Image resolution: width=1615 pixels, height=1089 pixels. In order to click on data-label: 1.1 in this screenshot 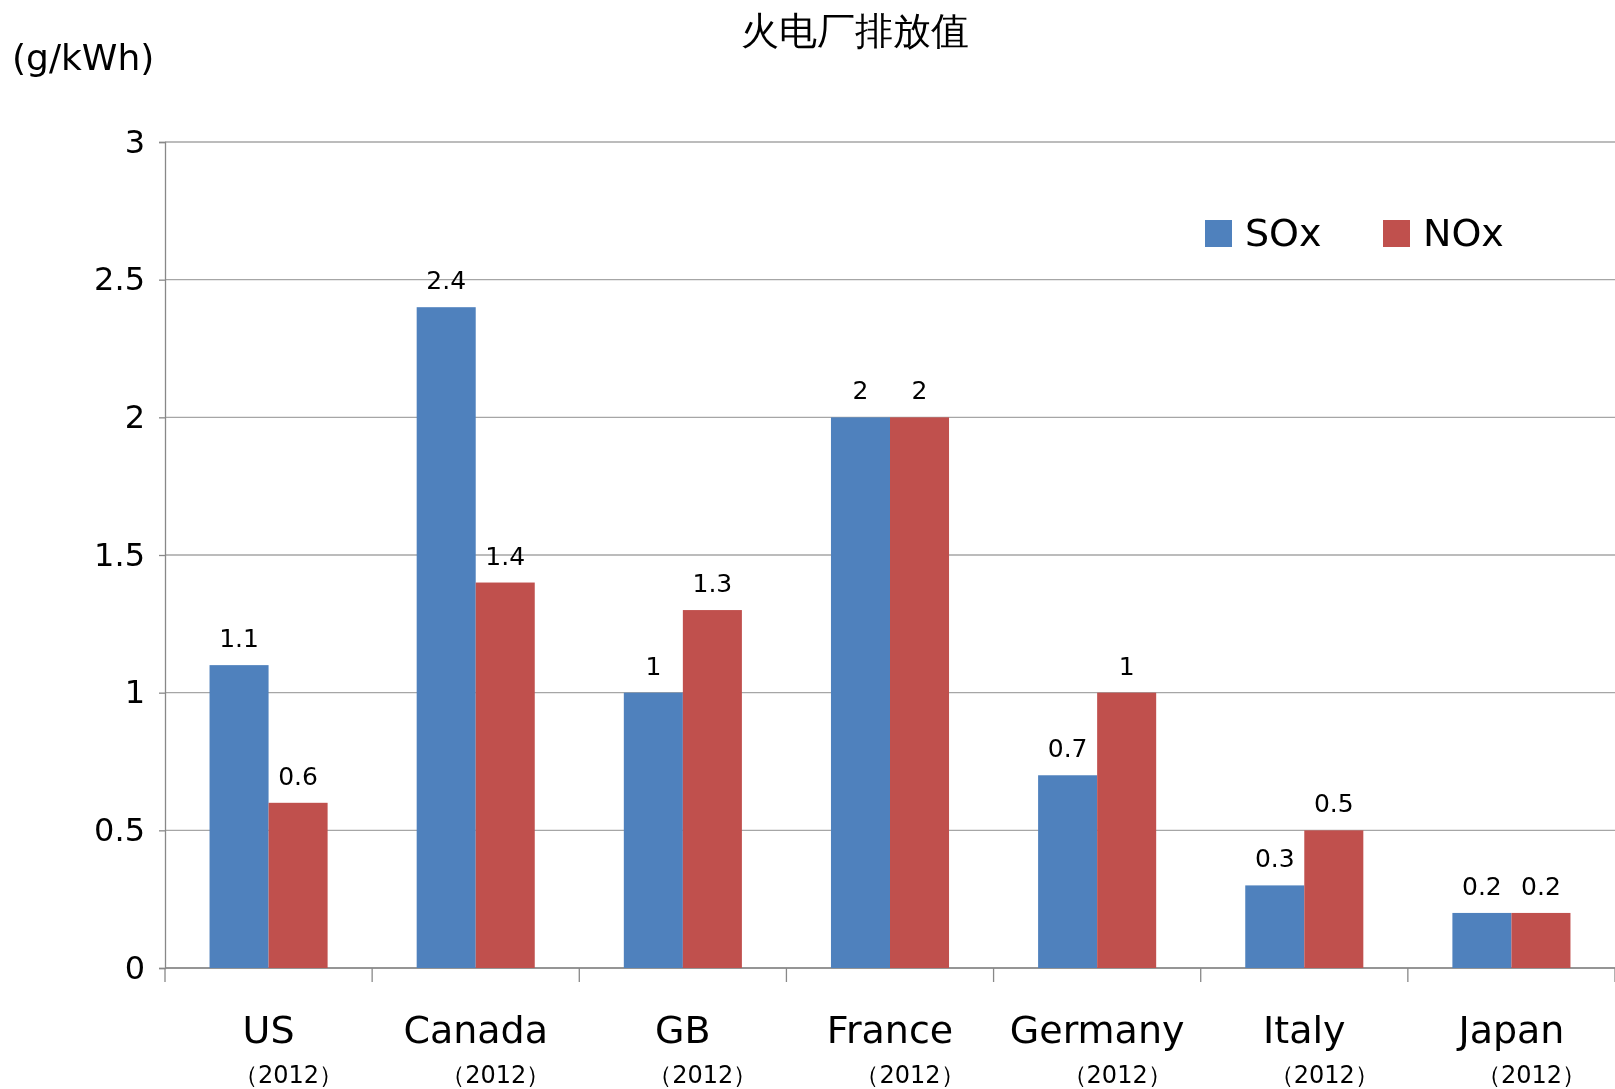, I will do `click(239, 639)`.